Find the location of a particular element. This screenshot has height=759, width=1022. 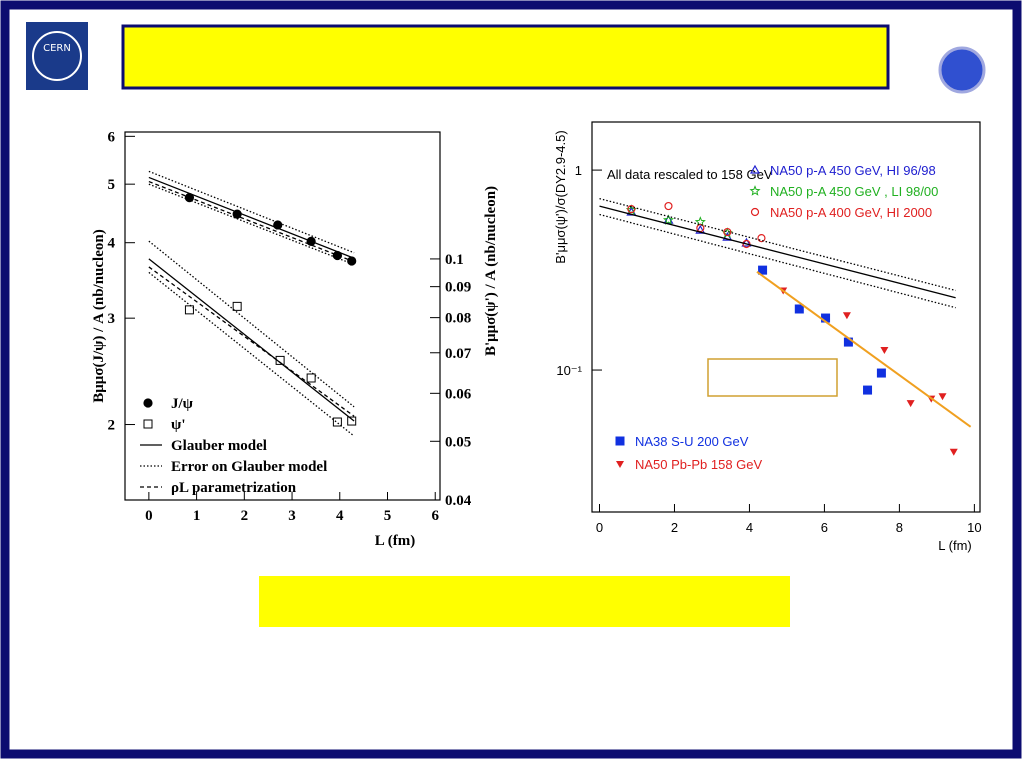

logo-text: CERN is located at coordinates (57, 48).